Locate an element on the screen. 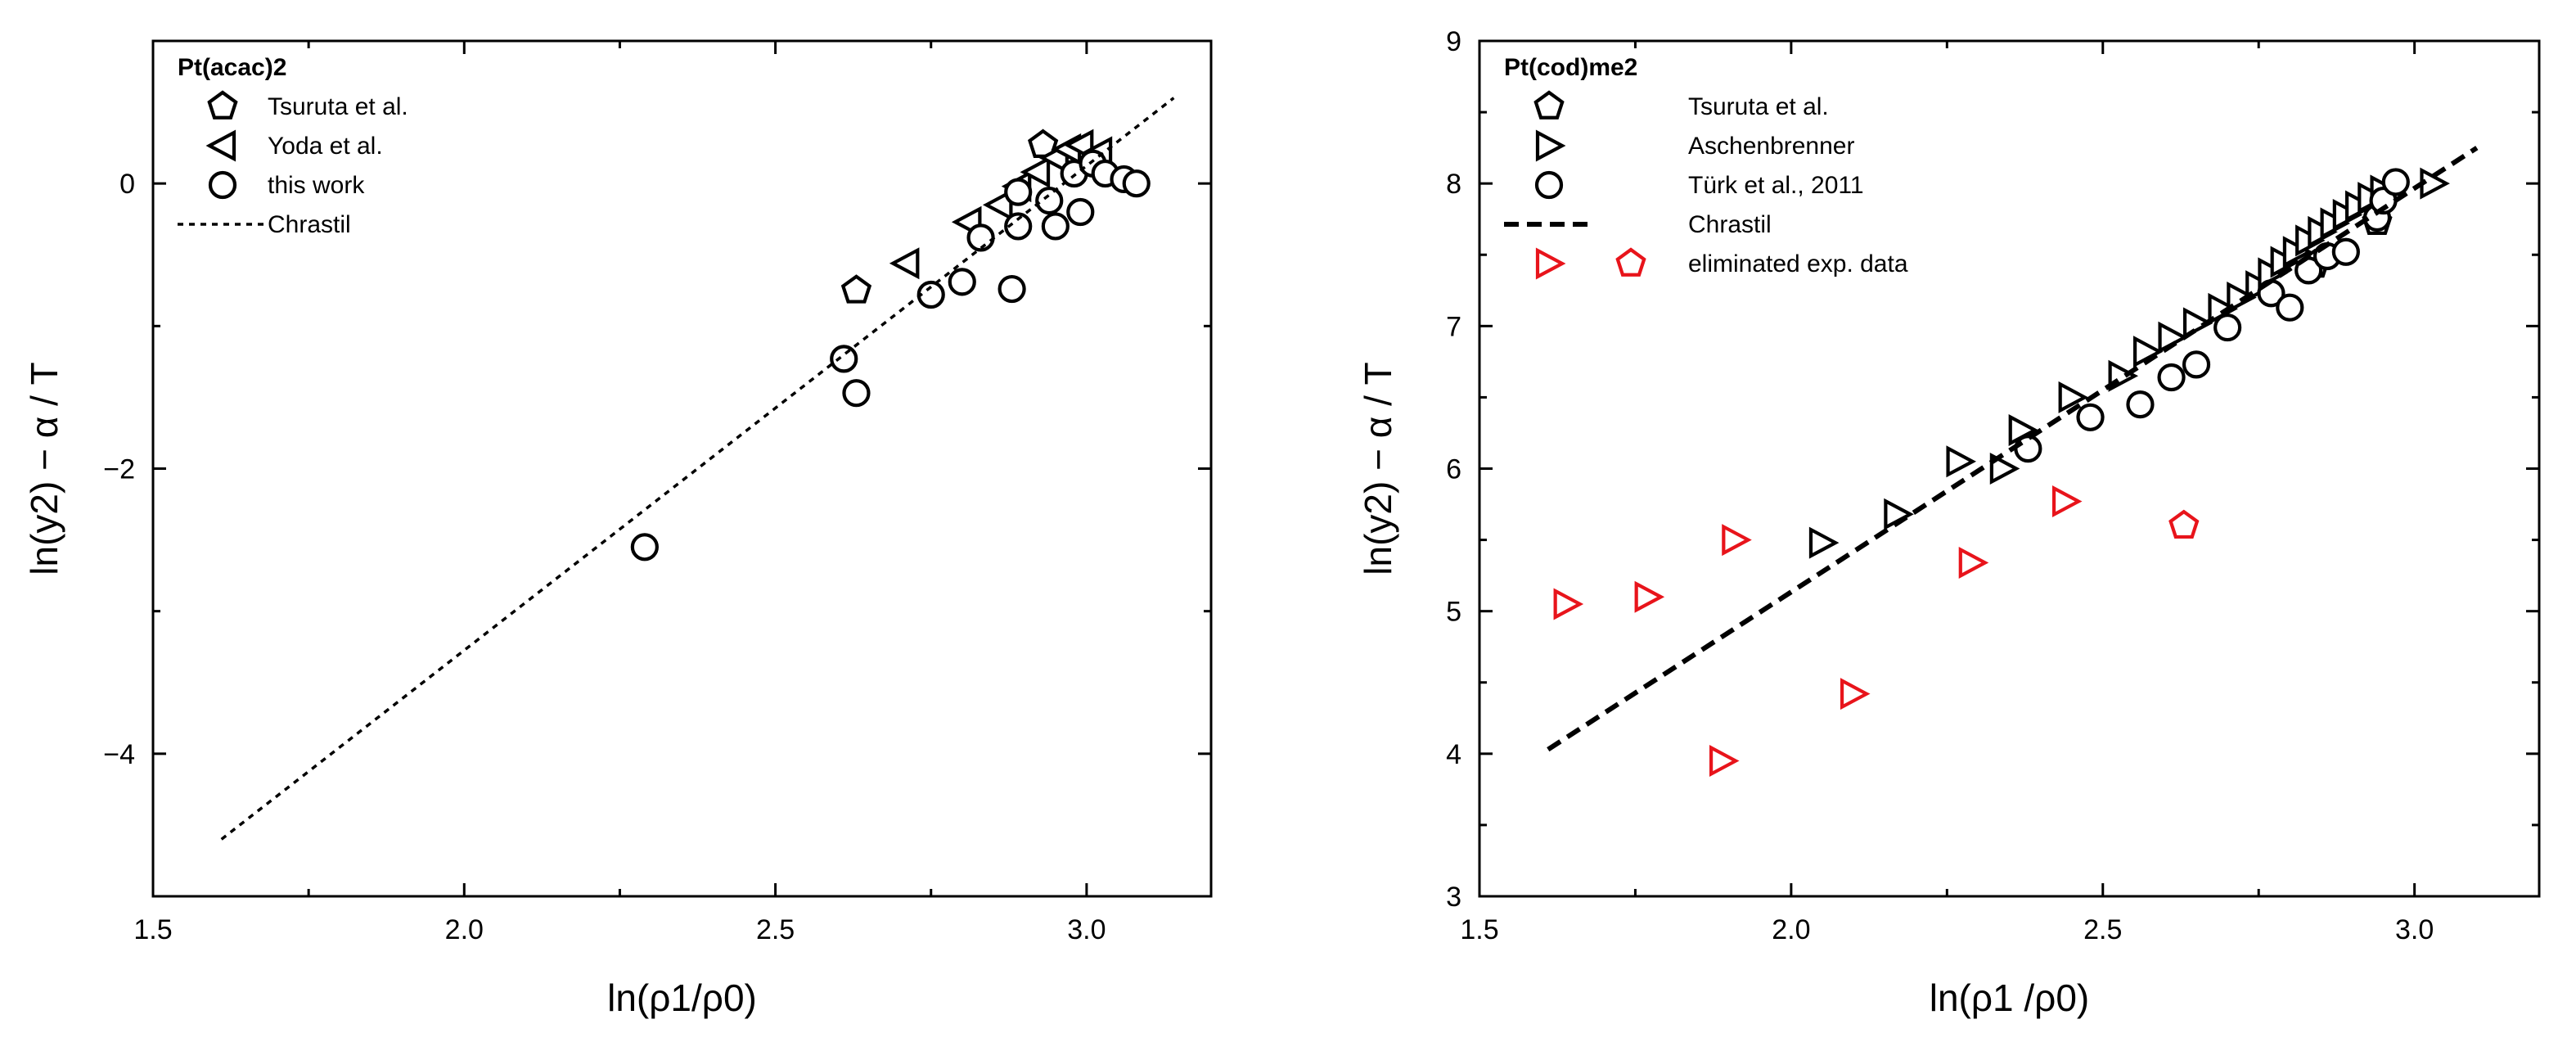 This screenshot has height=1060, width=2576. legend-entry-label: this work is located at coordinates (316, 185).